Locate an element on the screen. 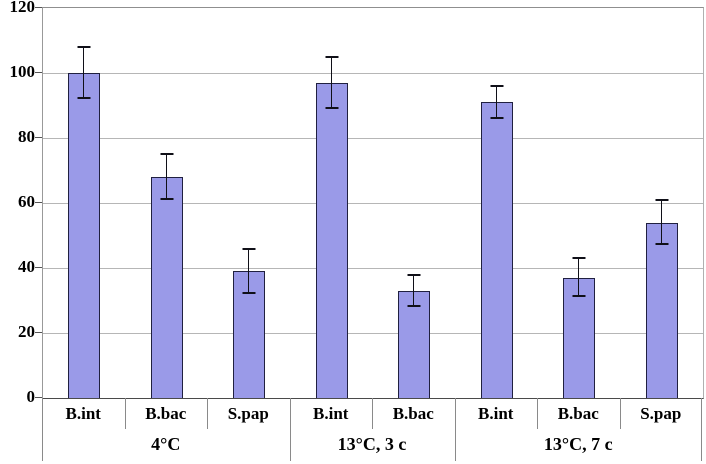 The image size is (706, 464). group-label: 13°C, 3 c is located at coordinates (372, 444).